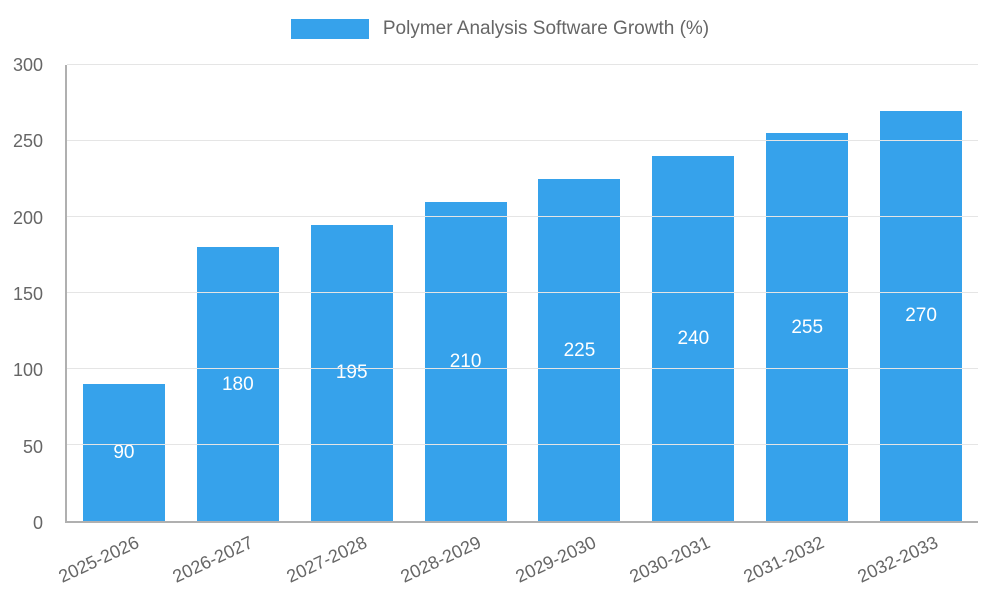 This screenshot has width=1000, height=600. I want to click on y-tick-label: 150, so click(27, 294).